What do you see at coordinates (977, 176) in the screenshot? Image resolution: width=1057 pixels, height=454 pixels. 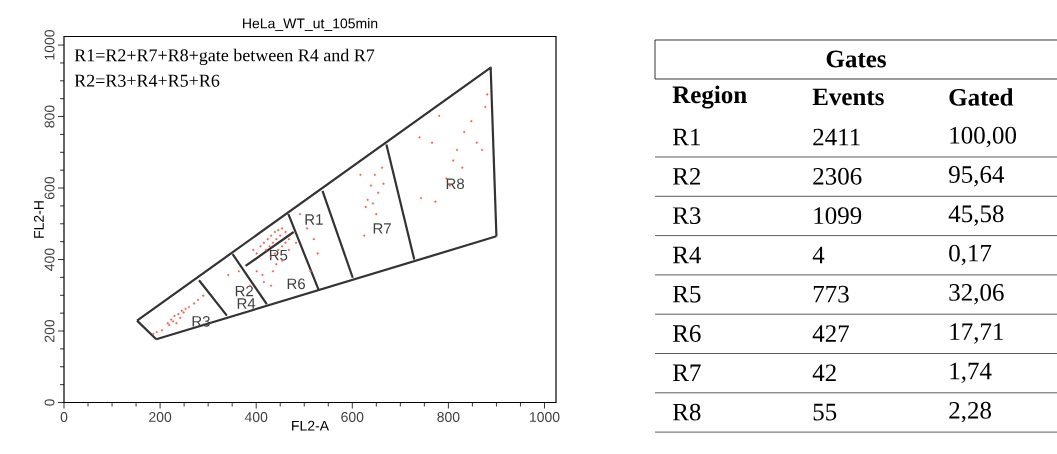 I see `data-label: 95,64` at bounding box center [977, 176].